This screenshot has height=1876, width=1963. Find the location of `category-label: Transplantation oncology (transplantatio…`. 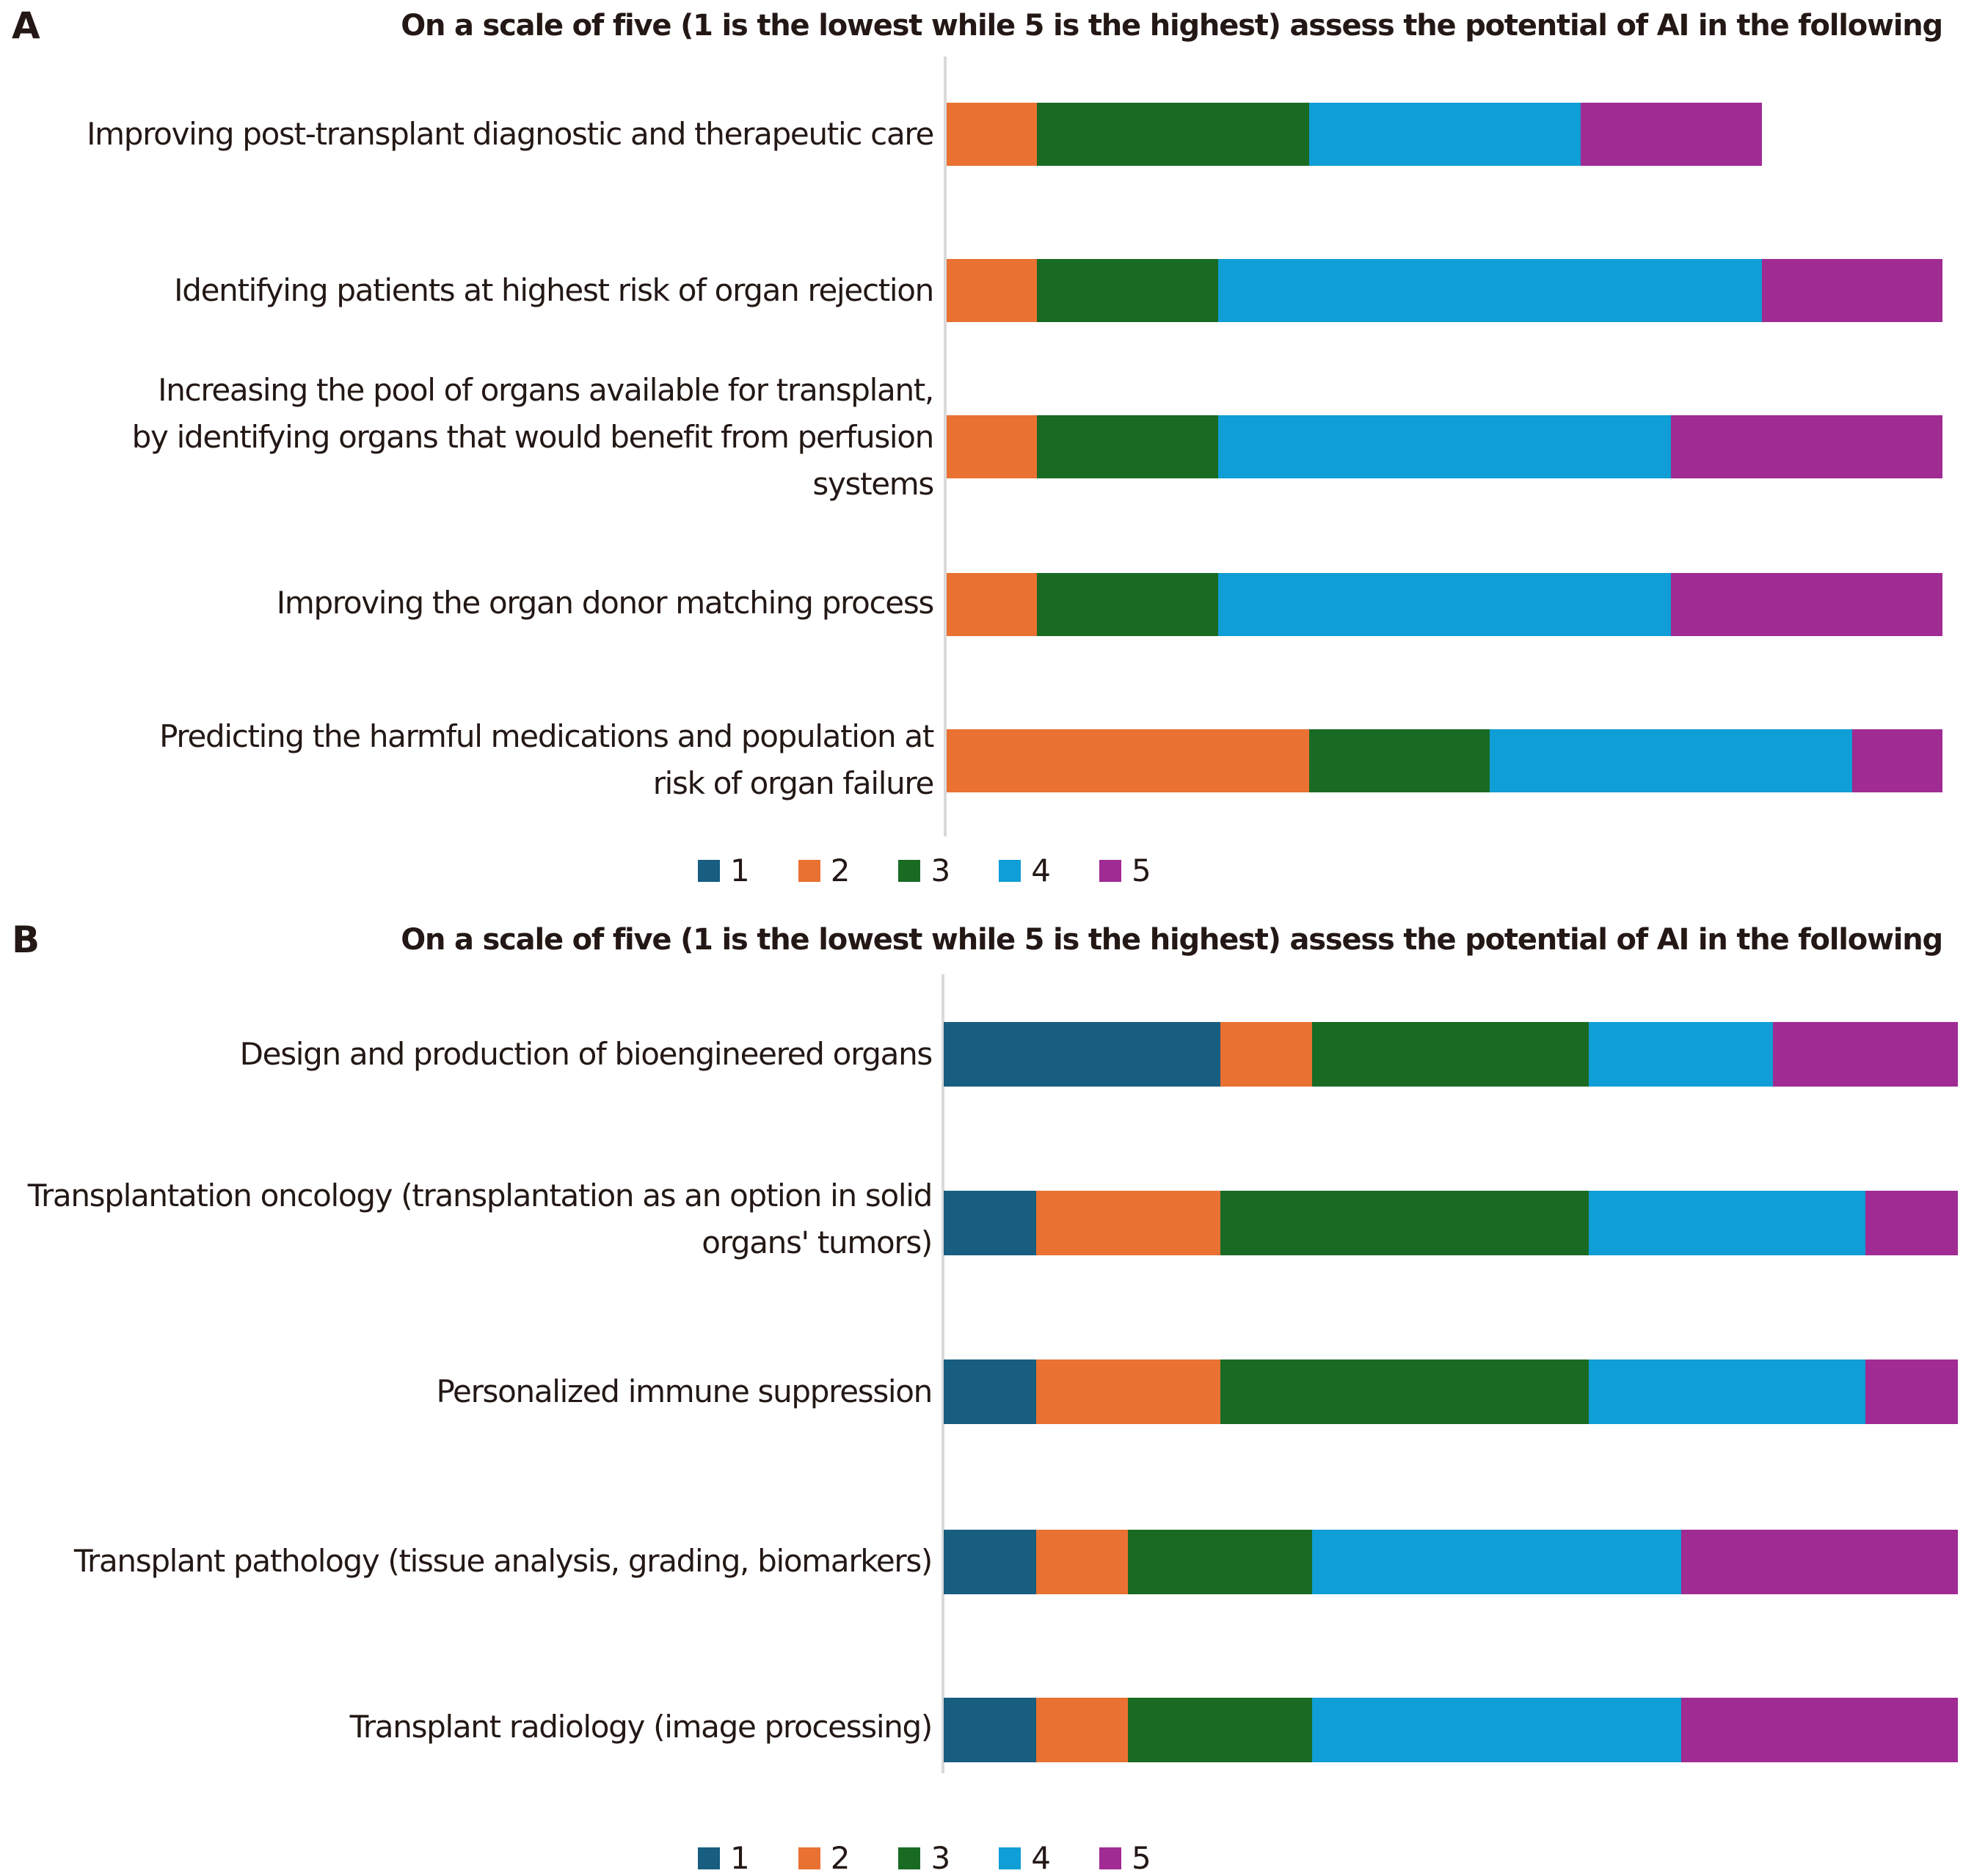

category-label: Transplantation oncology (transplantatio… is located at coordinates (480, 1219).